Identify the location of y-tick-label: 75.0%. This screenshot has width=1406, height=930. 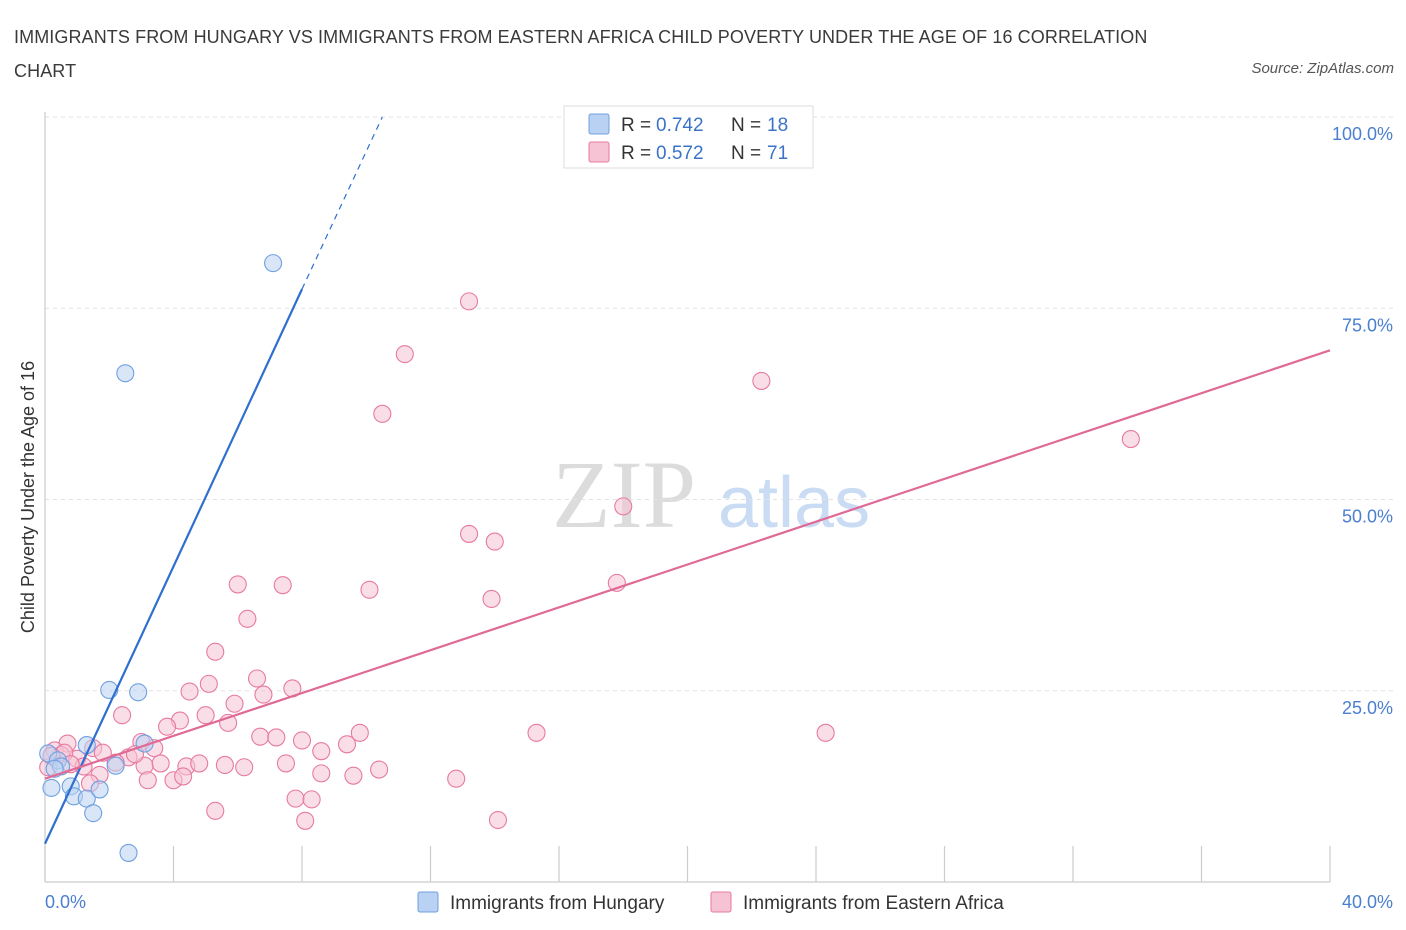
(1367, 325).